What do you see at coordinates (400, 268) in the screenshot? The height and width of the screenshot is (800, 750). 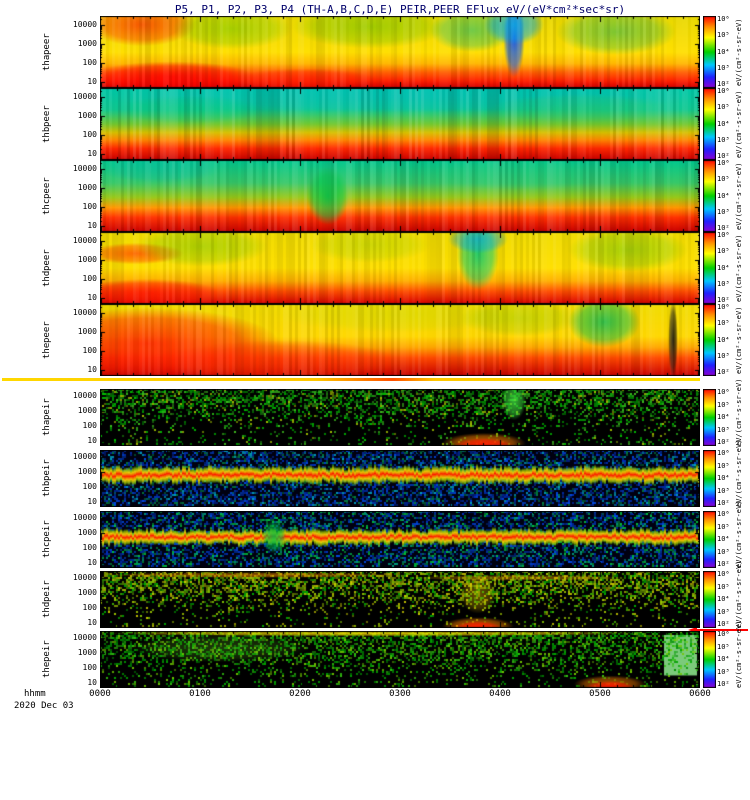 I see `spectrogram-thd-peer` at bounding box center [400, 268].